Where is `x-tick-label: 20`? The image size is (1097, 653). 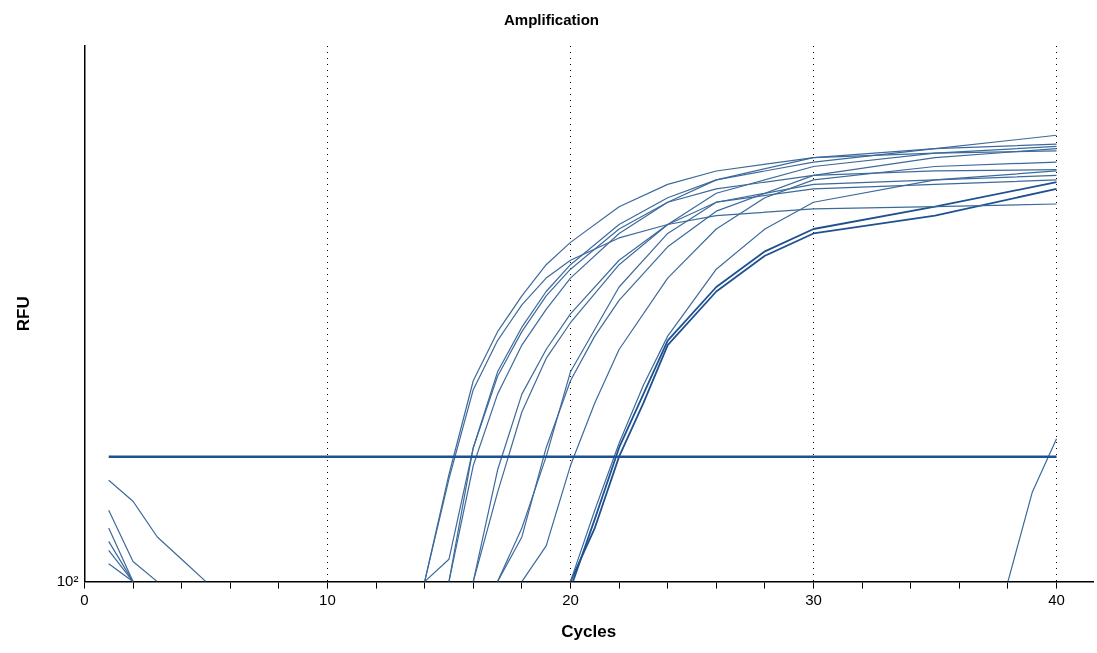 x-tick-label: 20 is located at coordinates (570, 599).